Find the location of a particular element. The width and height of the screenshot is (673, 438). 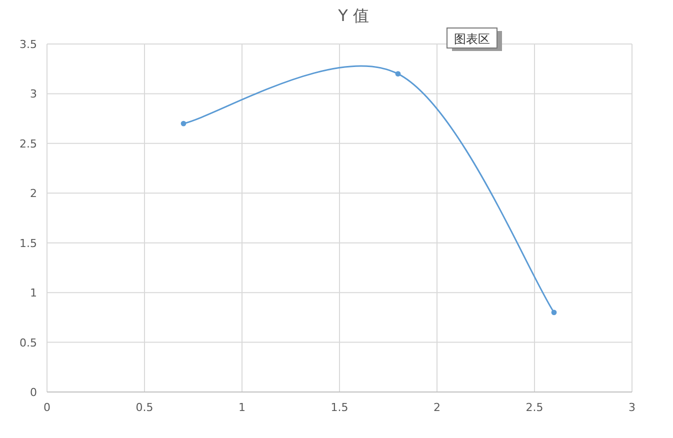

y-tick-label: 3.5 is located at coordinates (28, 44).